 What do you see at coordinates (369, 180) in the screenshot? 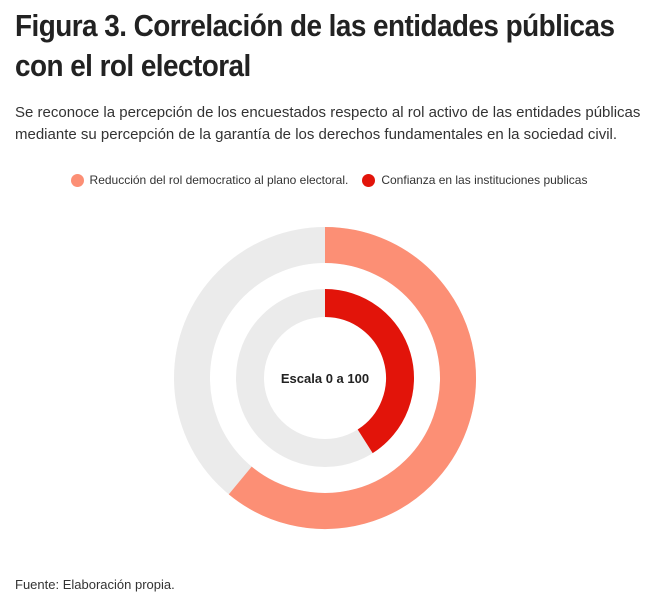
I see `legend-swatch-confianza` at bounding box center [369, 180].